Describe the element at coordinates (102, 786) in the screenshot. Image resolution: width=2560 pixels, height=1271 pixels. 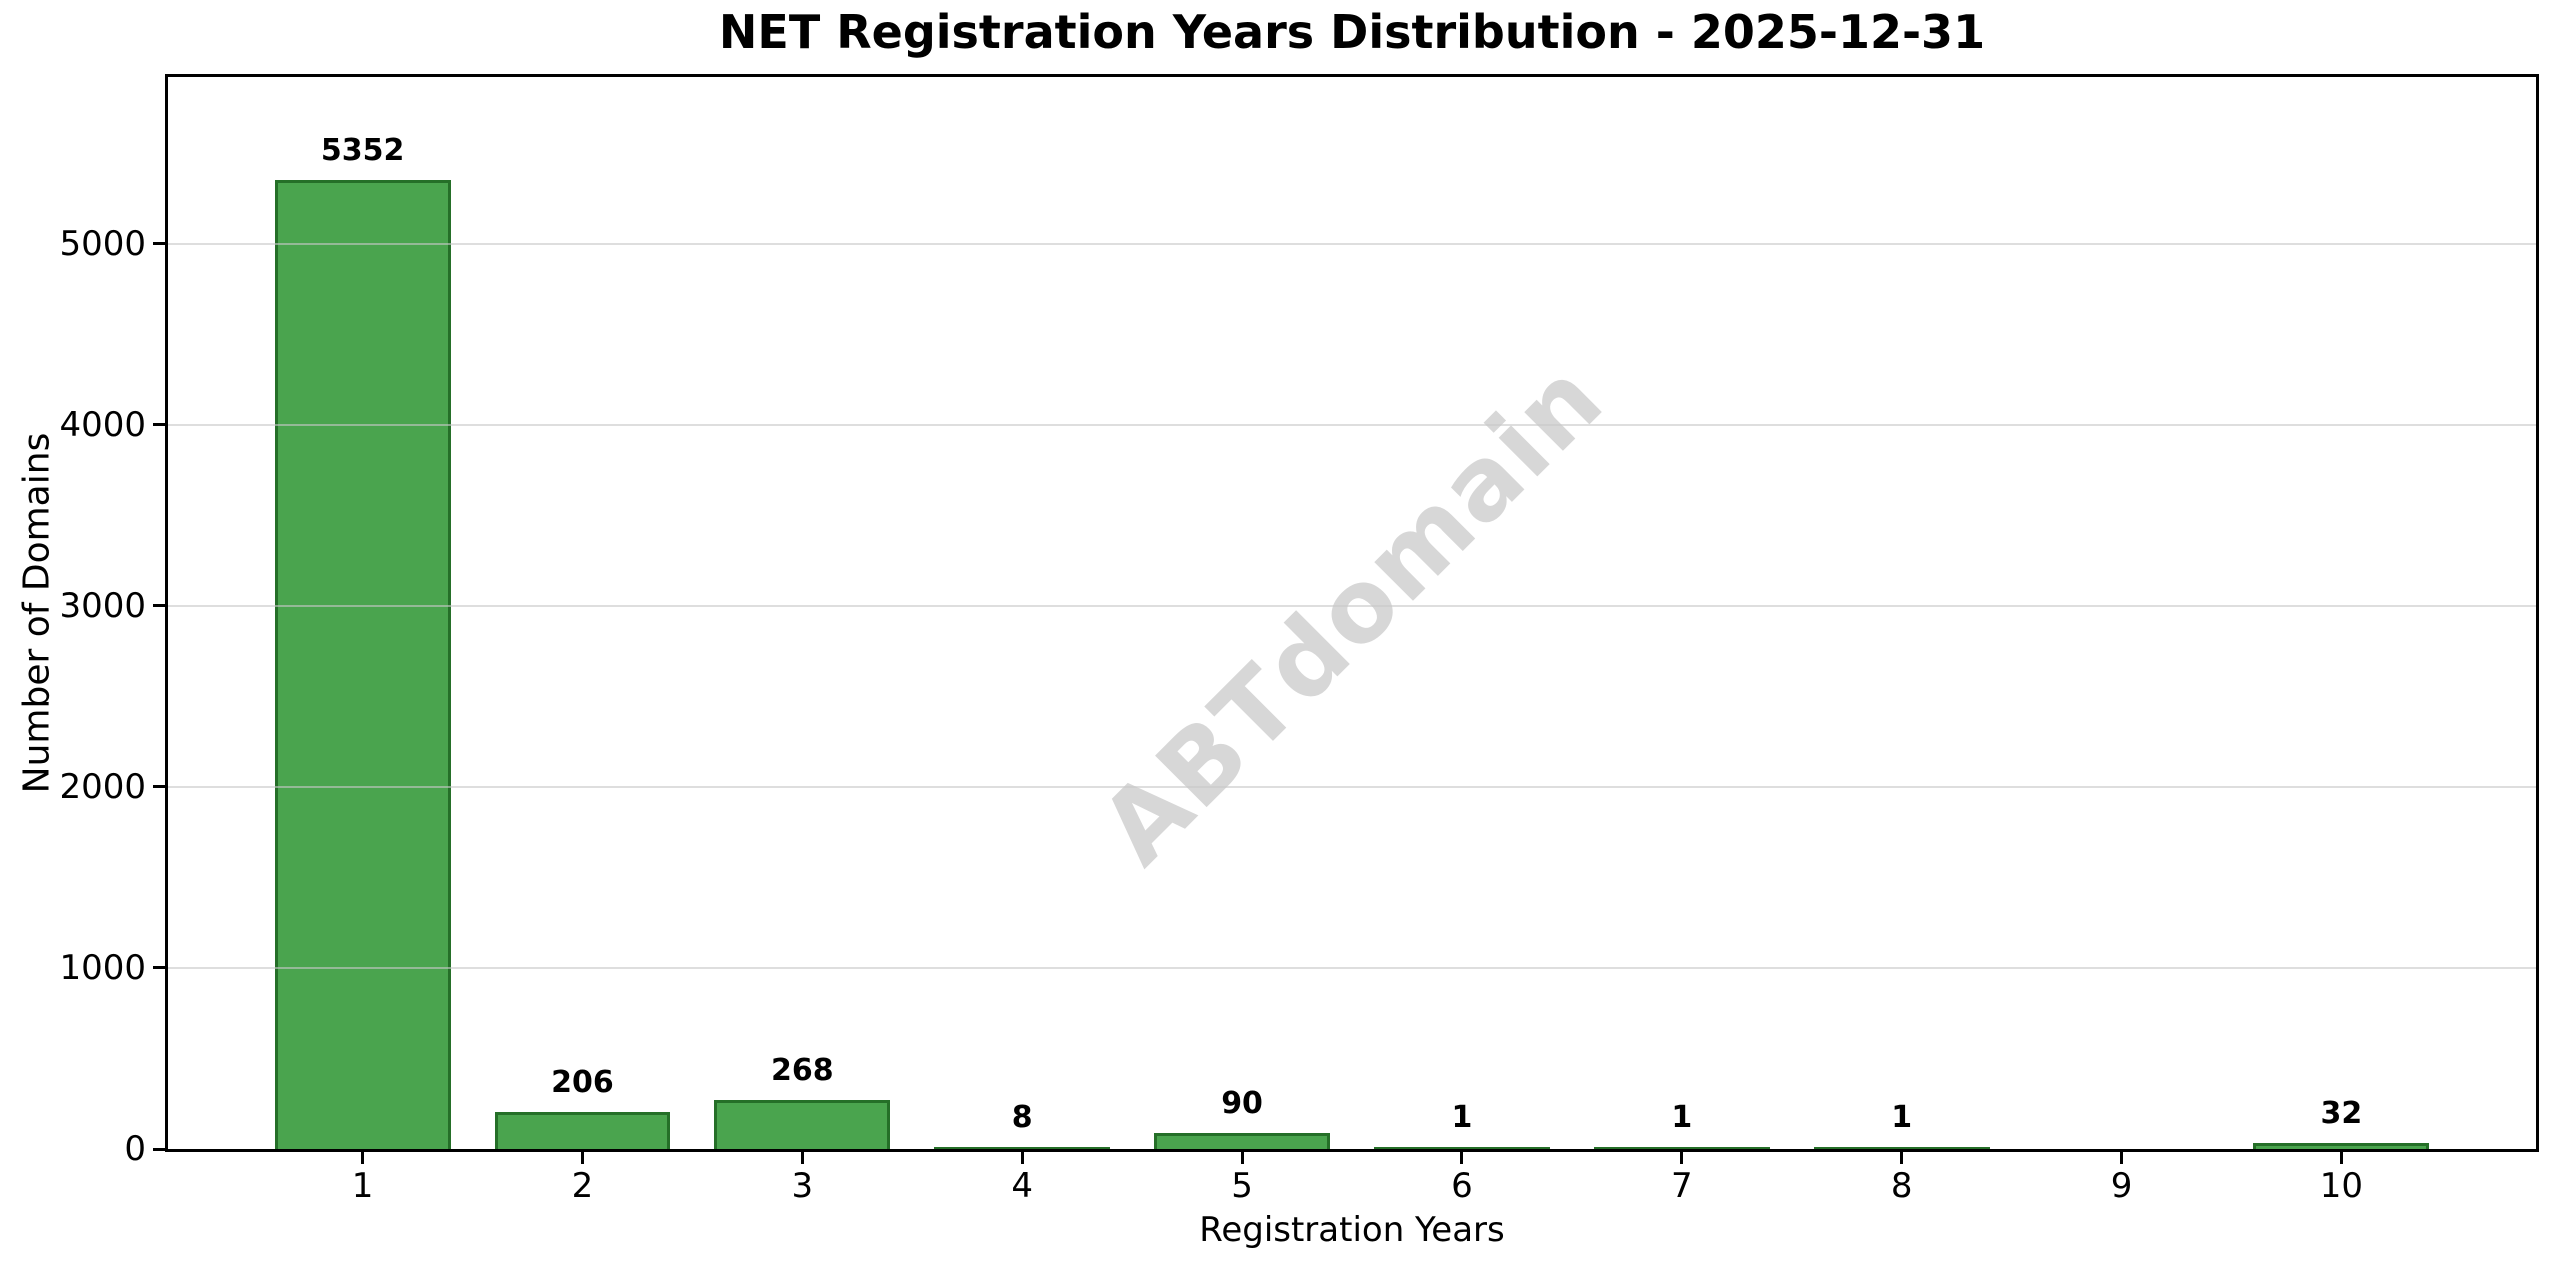
I see `y-tick-label-2000: 2000` at that location.